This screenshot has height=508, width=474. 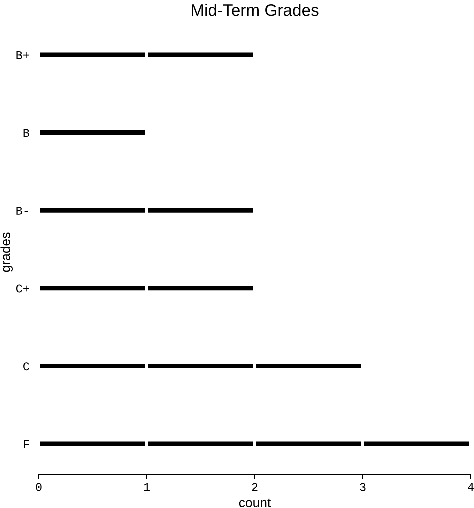 What do you see at coordinates (255, 487) in the screenshot?
I see `x-tick-label: 2` at bounding box center [255, 487].